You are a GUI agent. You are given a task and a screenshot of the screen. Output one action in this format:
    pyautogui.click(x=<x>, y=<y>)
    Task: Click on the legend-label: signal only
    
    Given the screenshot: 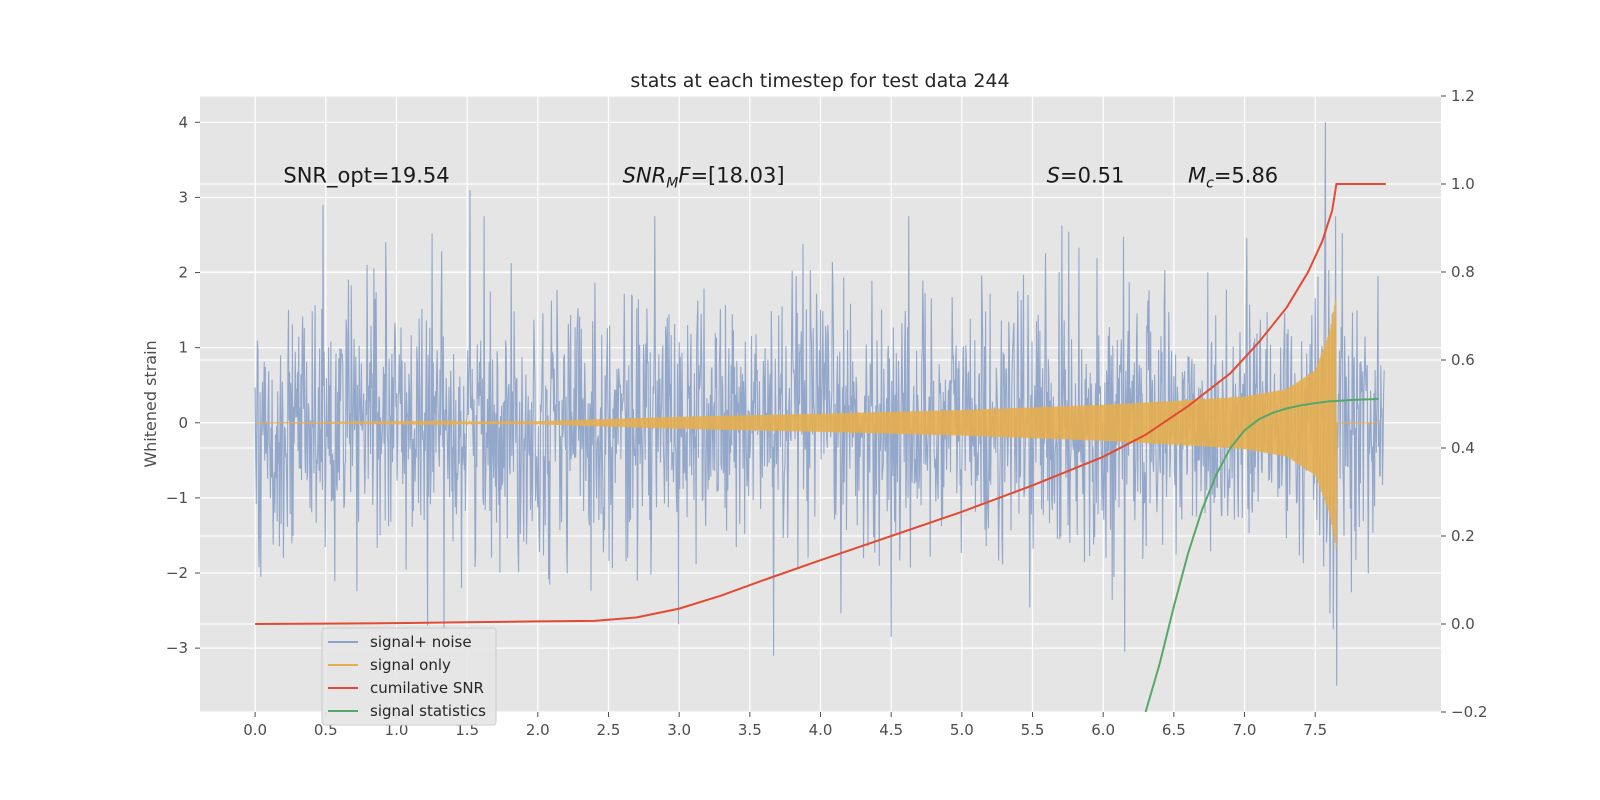 What is the action you would take?
    pyautogui.click(x=410, y=665)
    